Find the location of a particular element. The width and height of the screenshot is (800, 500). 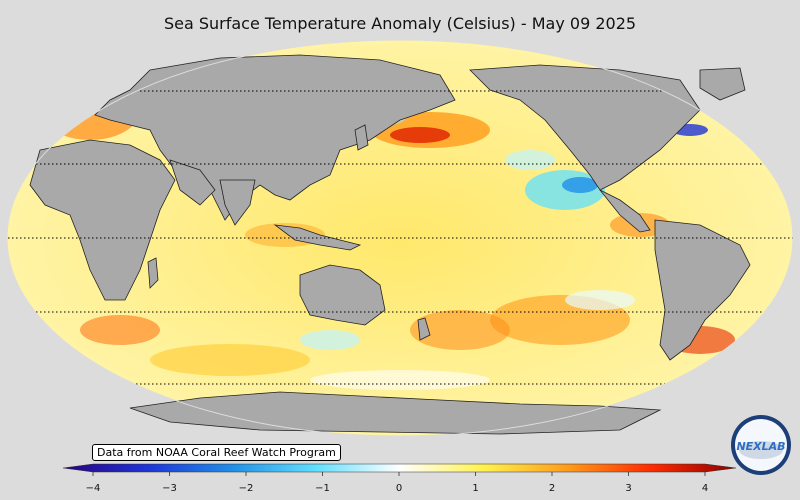

colorbar-tick-label: 3 is located at coordinates (628, 488).